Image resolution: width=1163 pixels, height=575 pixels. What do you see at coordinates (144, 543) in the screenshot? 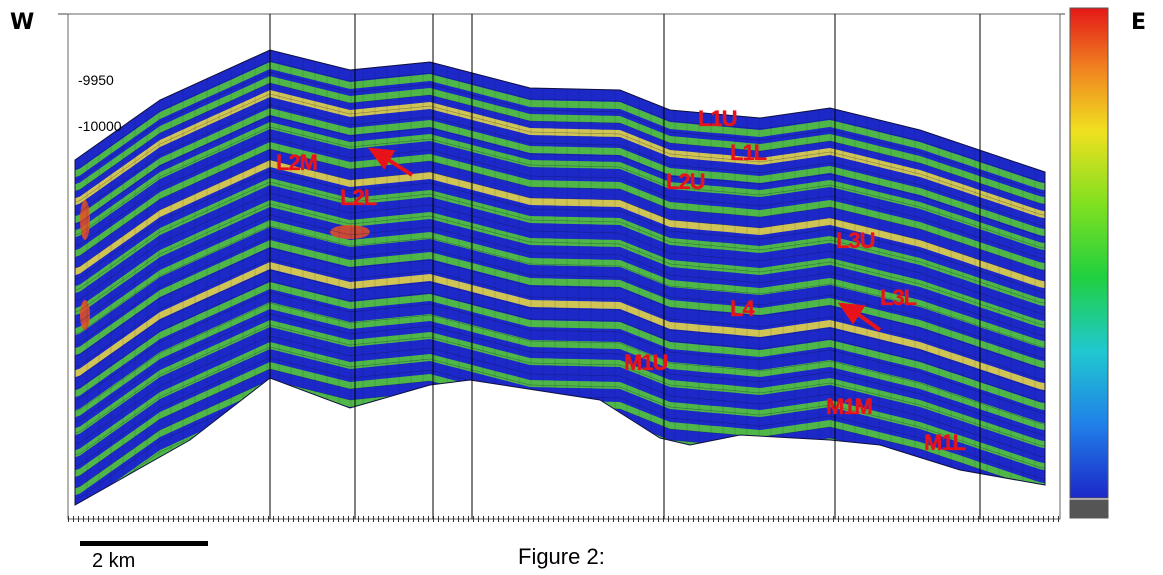
I see `scale-bar` at bounding box center [144, 543].